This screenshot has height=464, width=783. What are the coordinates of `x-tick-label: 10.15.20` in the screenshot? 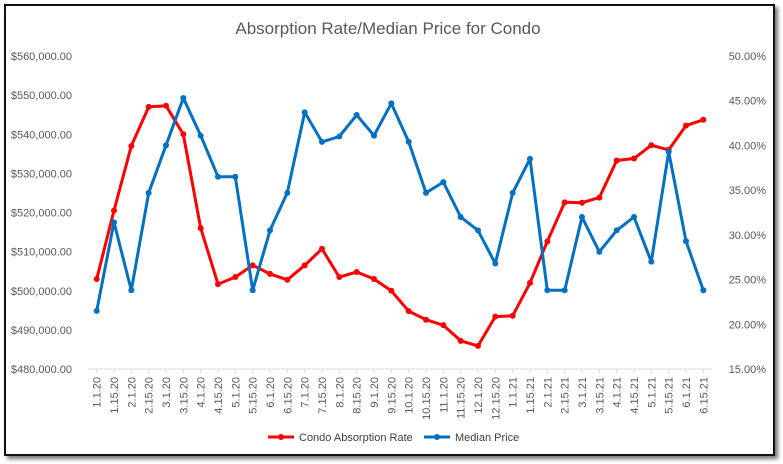 It's located at (427, 398).